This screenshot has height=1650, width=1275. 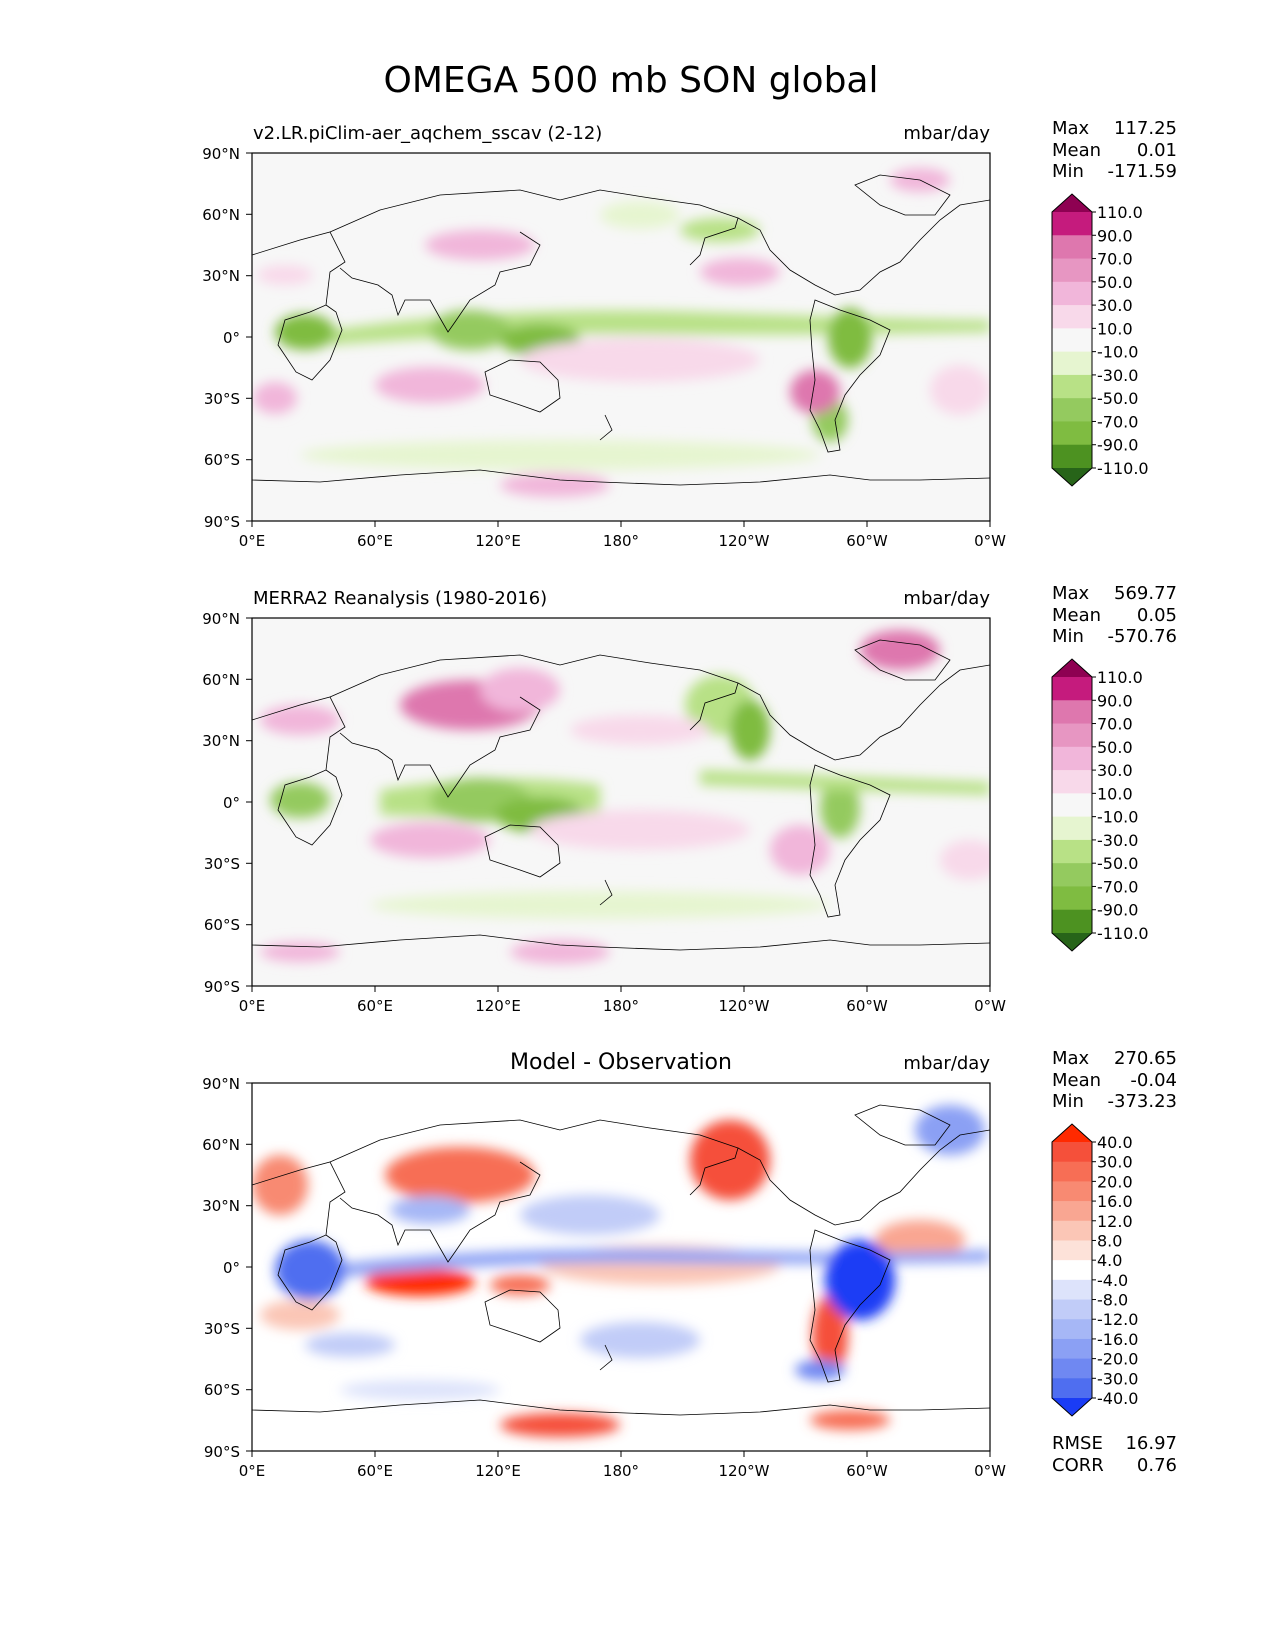 I want to click on stat-label-corr: CORR, so click(x=1078, y=1465).